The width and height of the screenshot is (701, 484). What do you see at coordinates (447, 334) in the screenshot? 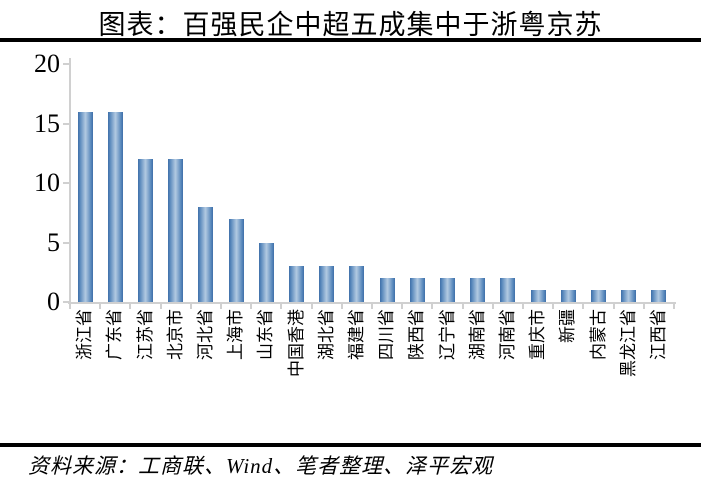
I see `x-axis-label: 辽宁省` at bounding box center [447, 334].